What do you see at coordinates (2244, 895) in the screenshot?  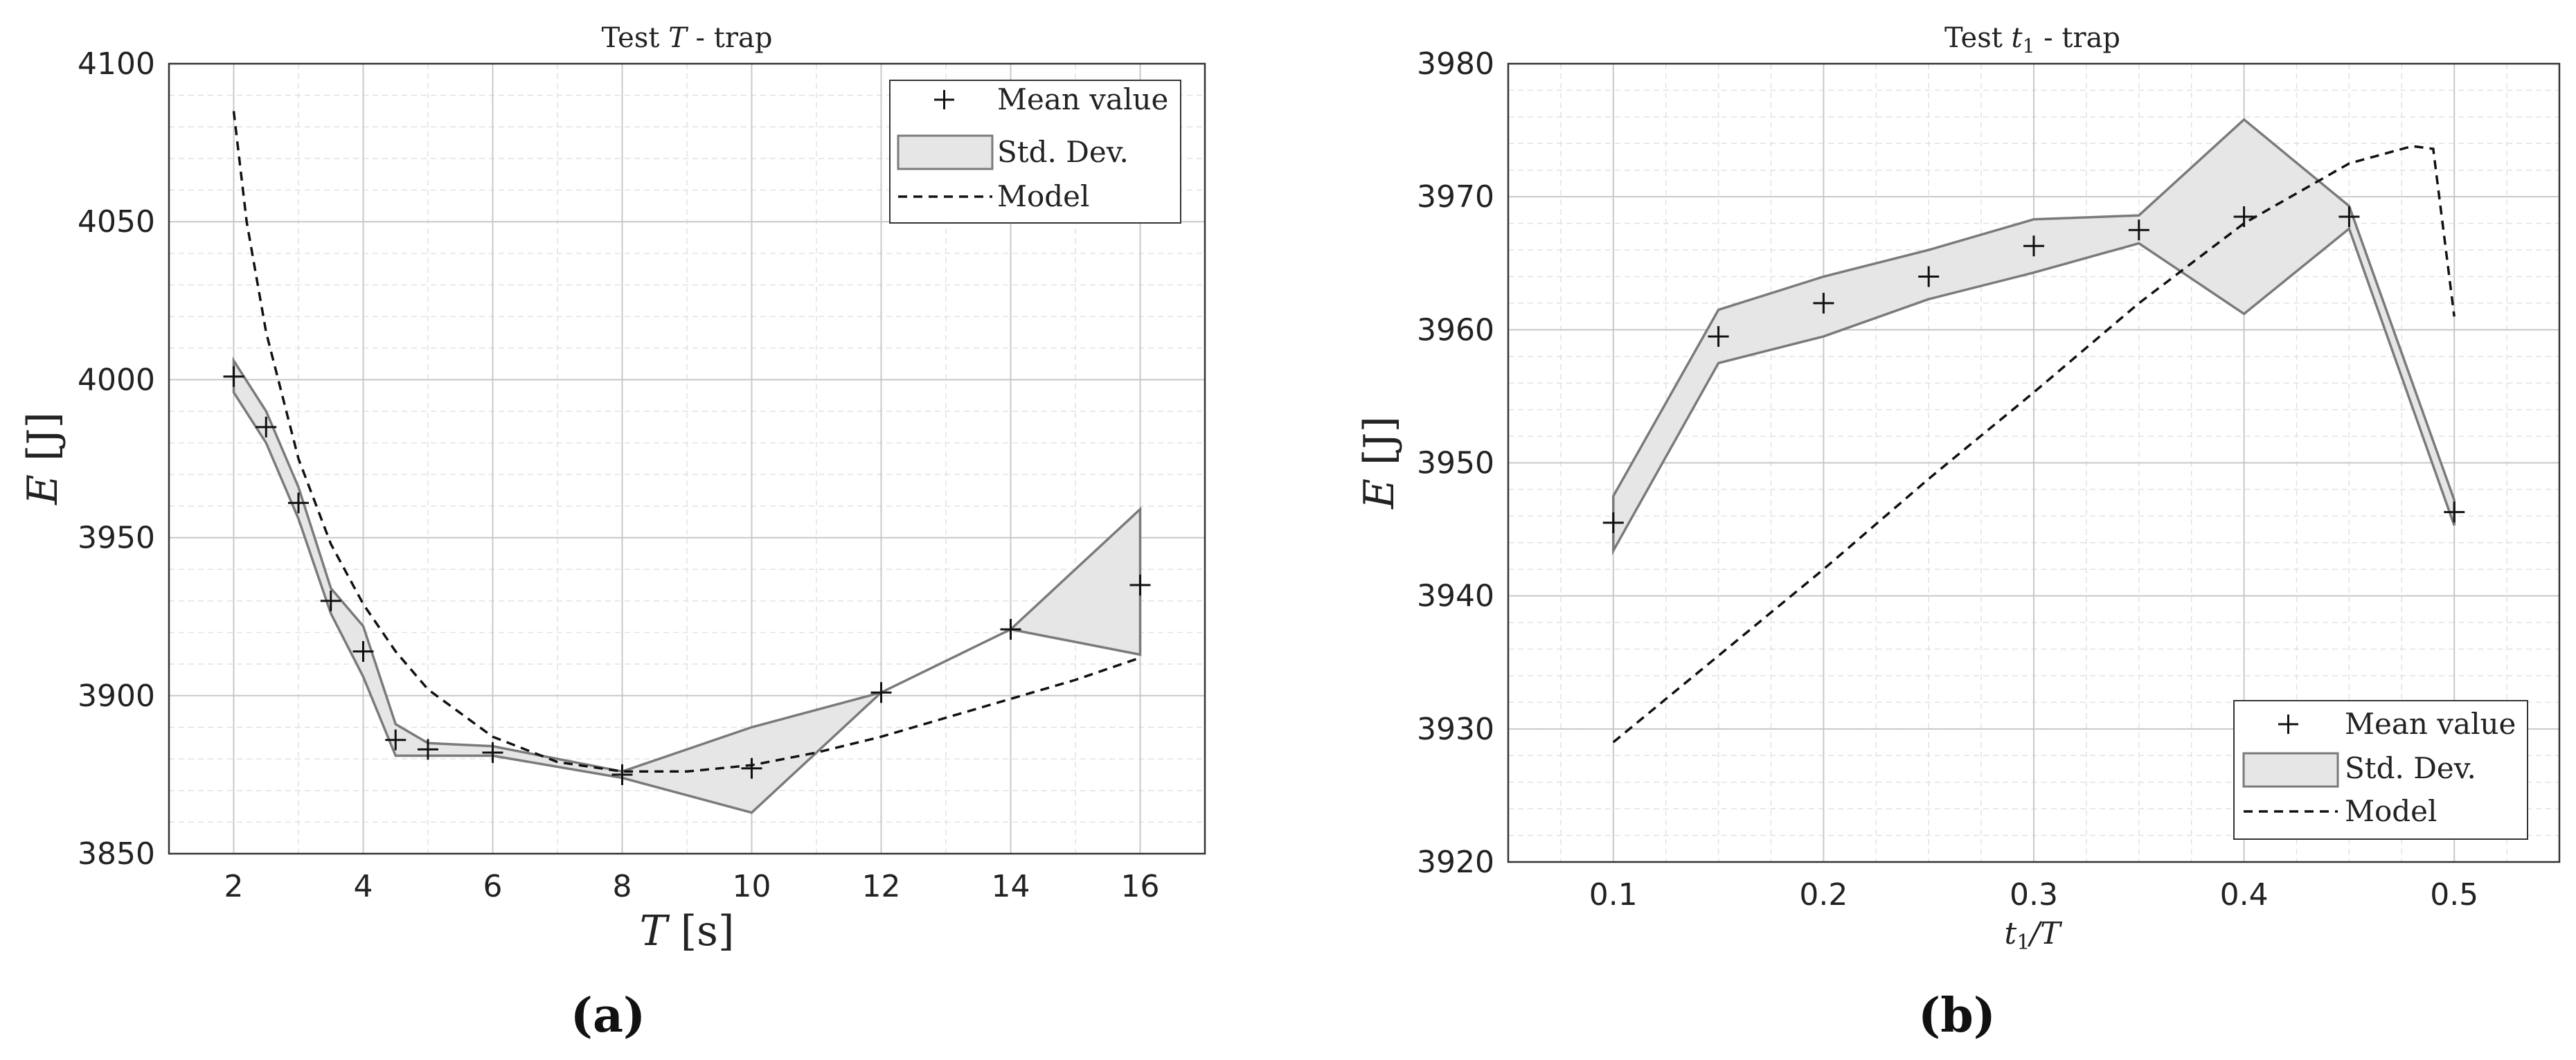 I see `x-tick-label: 0.4` at bounding box center [2244, 895].